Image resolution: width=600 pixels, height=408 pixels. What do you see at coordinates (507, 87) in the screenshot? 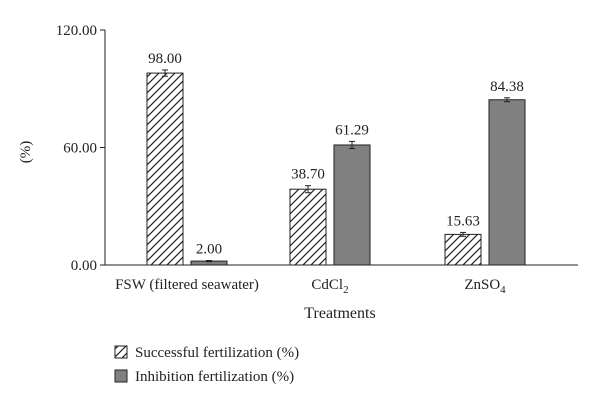
I see `data-label: 84.38` at bounding box center [507, 87].